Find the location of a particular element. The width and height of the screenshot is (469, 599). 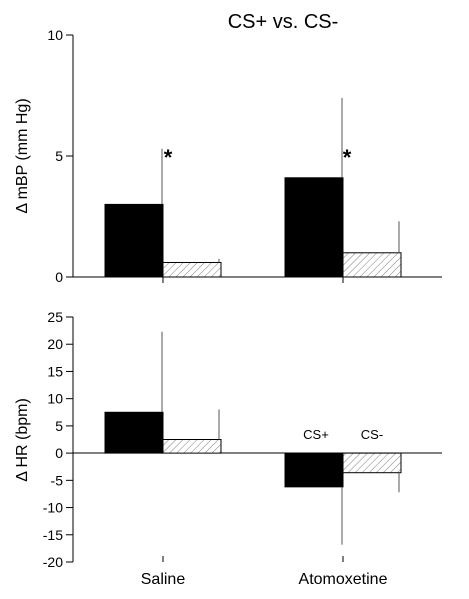

hr-y-axis-label: Δ HR (bpm) is located at coordinates (22, 440).